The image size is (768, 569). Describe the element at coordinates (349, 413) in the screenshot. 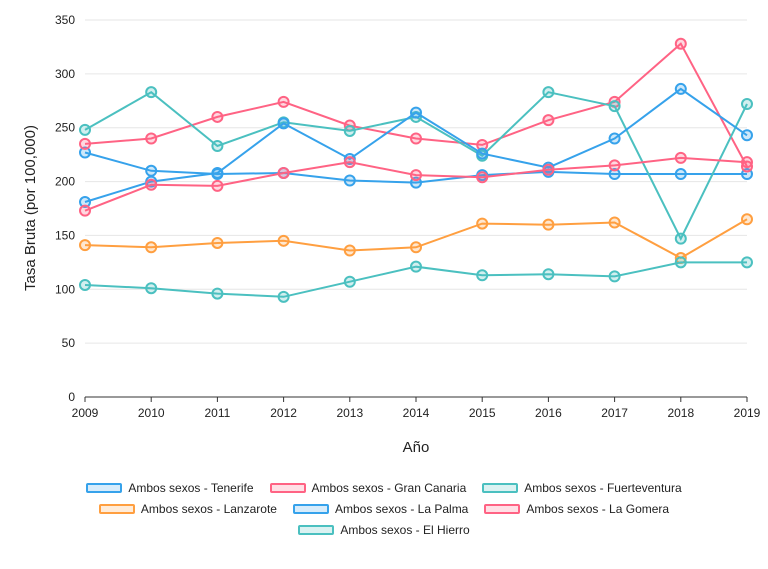

I see `x-tick-label: 2013` at that location.